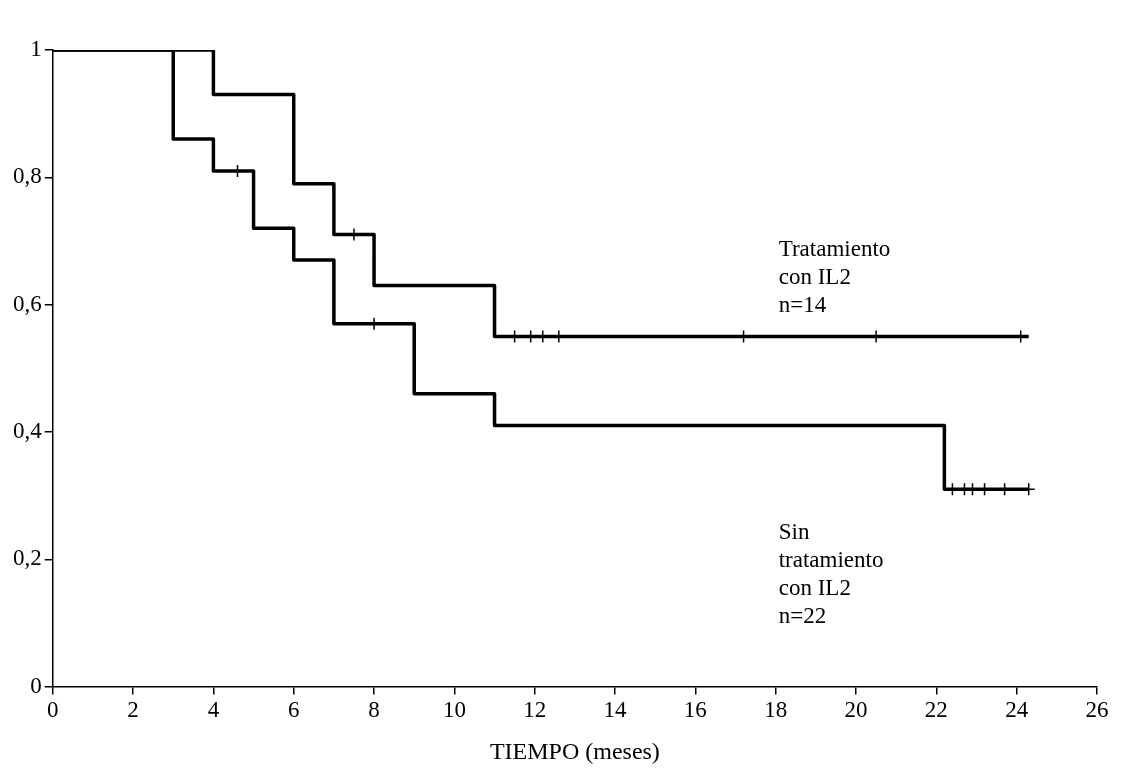  What do you see at coordinates (615, 710) in the screenshot?
I see `x-tick-label: 14` at bounding box center [615, 710].